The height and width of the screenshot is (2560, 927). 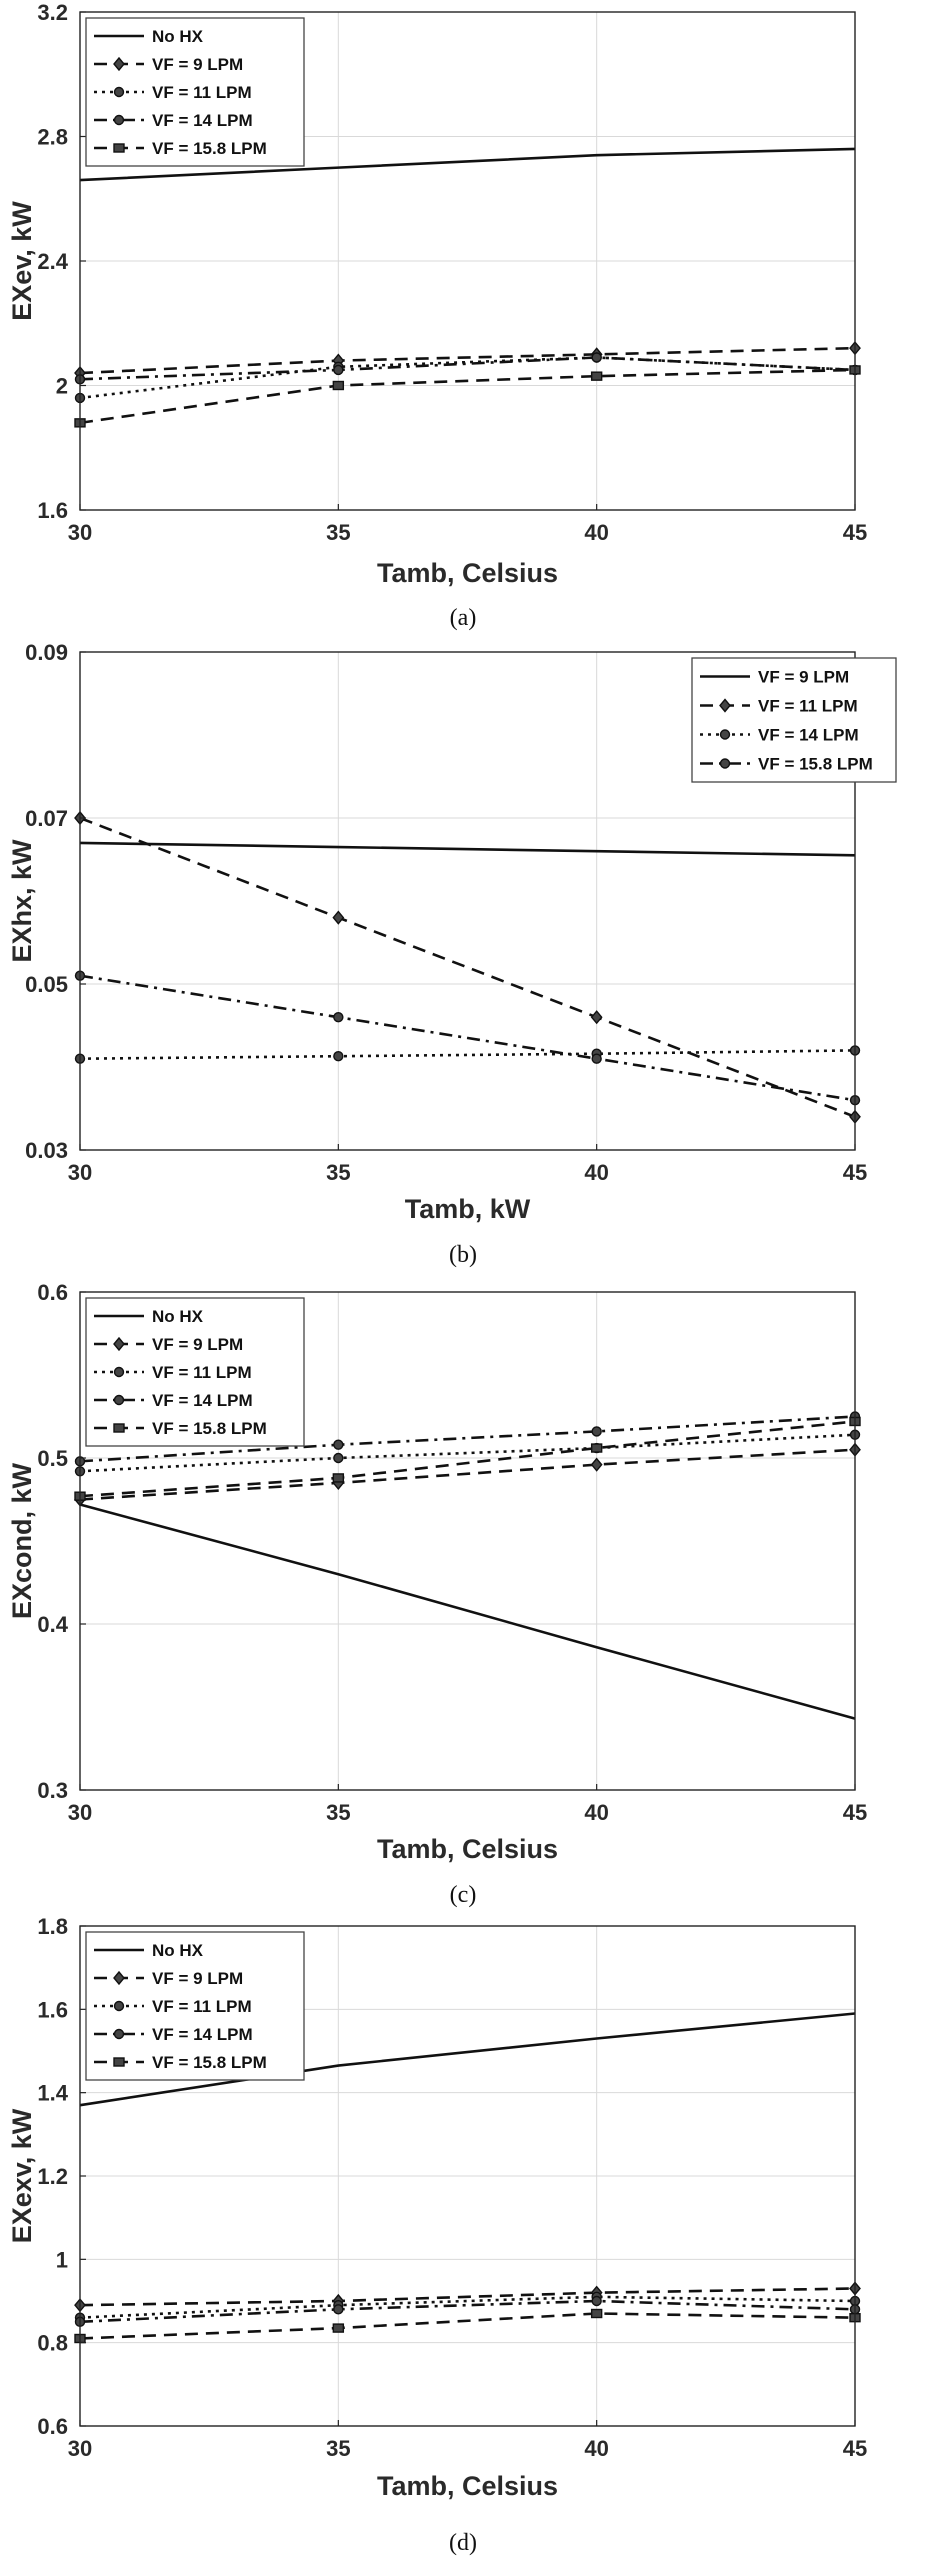 I want to click on y-tick-label: 0.05, so click(x=46, y=984).